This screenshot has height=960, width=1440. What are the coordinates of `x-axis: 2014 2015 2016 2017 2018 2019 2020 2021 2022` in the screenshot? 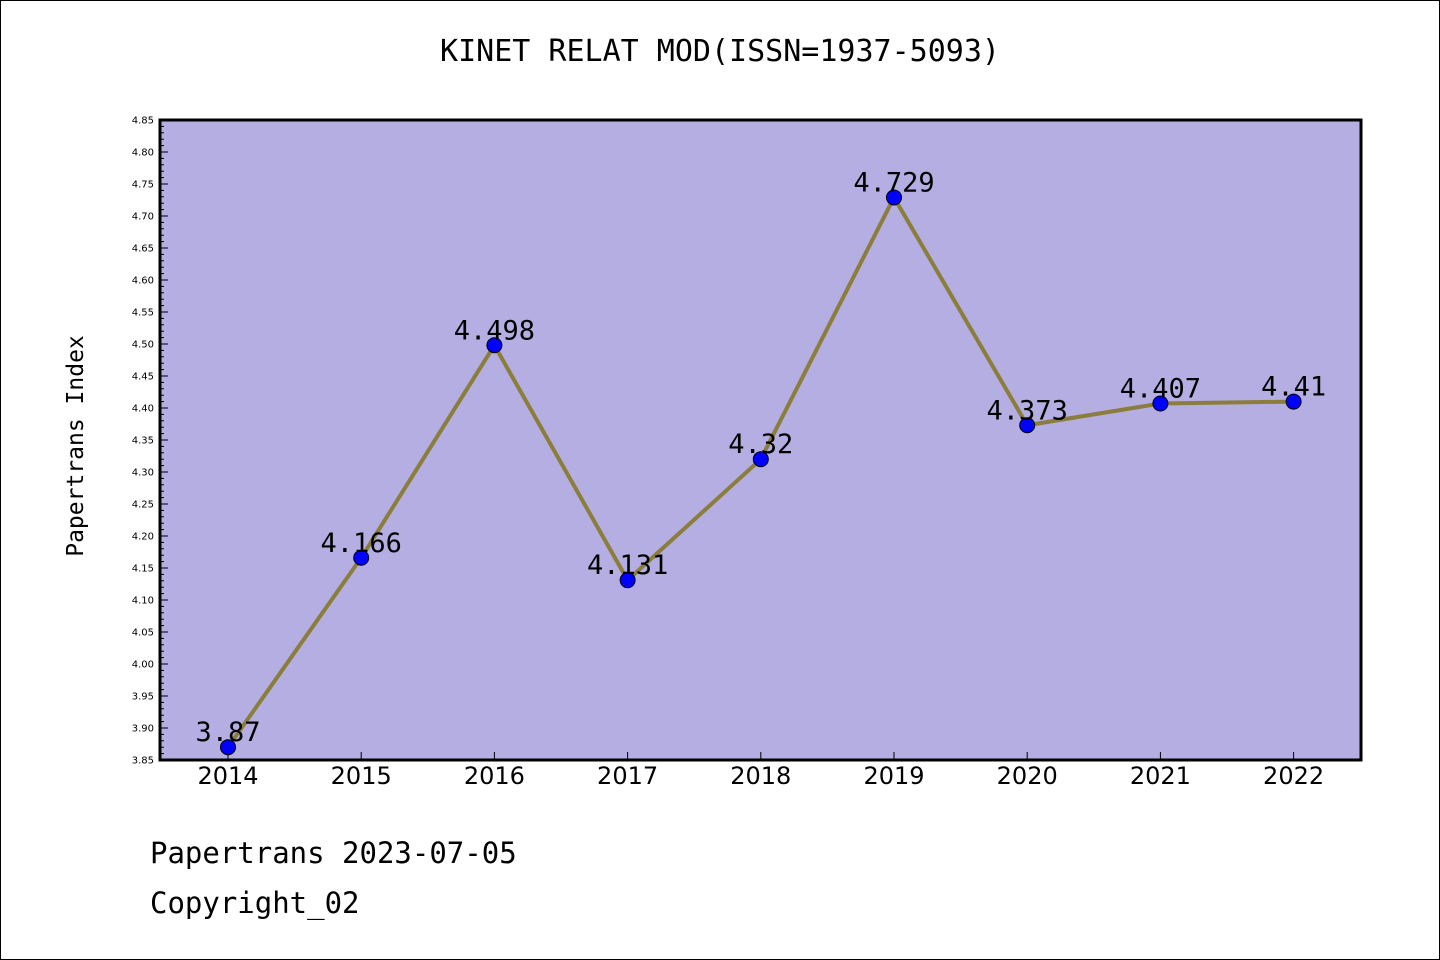 It's located at (760, 771).